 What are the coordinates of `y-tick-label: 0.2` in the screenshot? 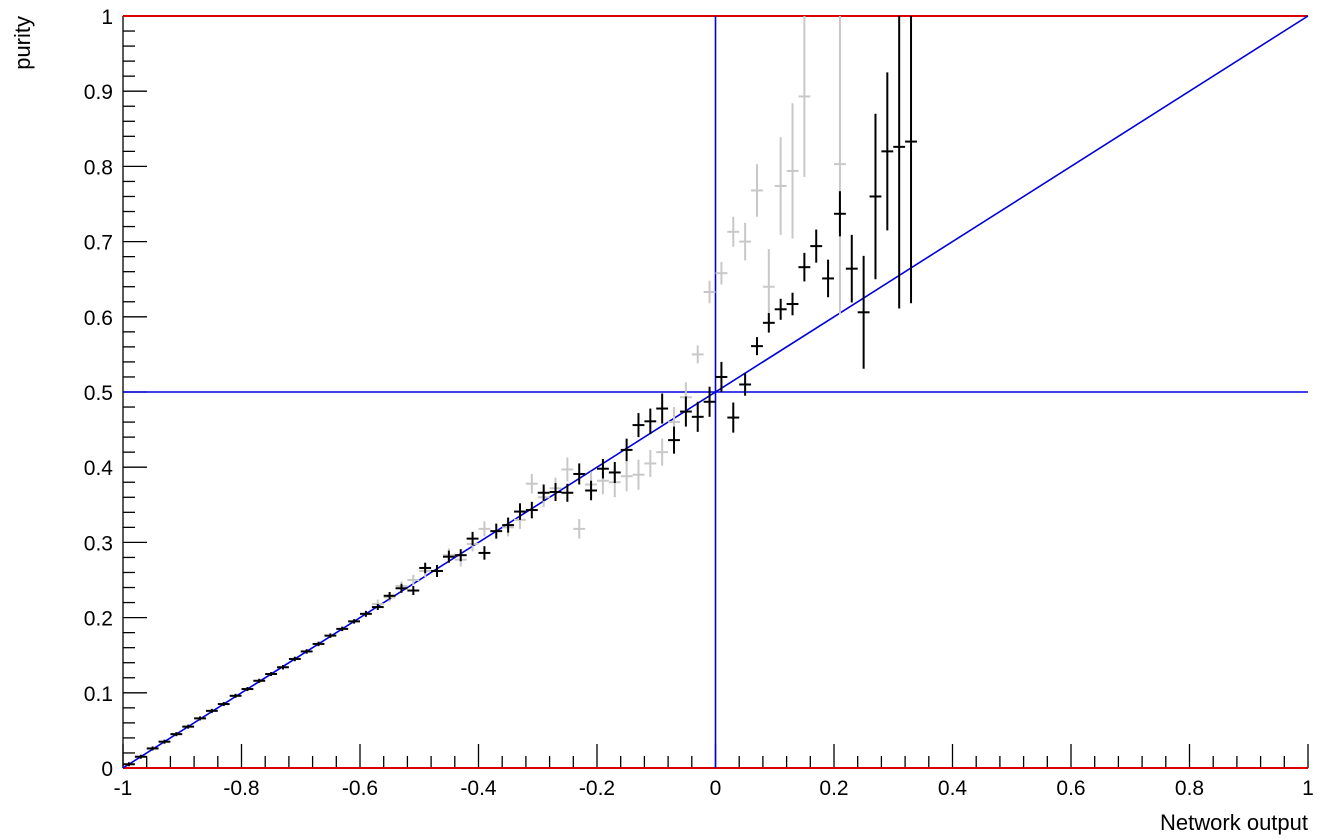 It's located at (98, 619).